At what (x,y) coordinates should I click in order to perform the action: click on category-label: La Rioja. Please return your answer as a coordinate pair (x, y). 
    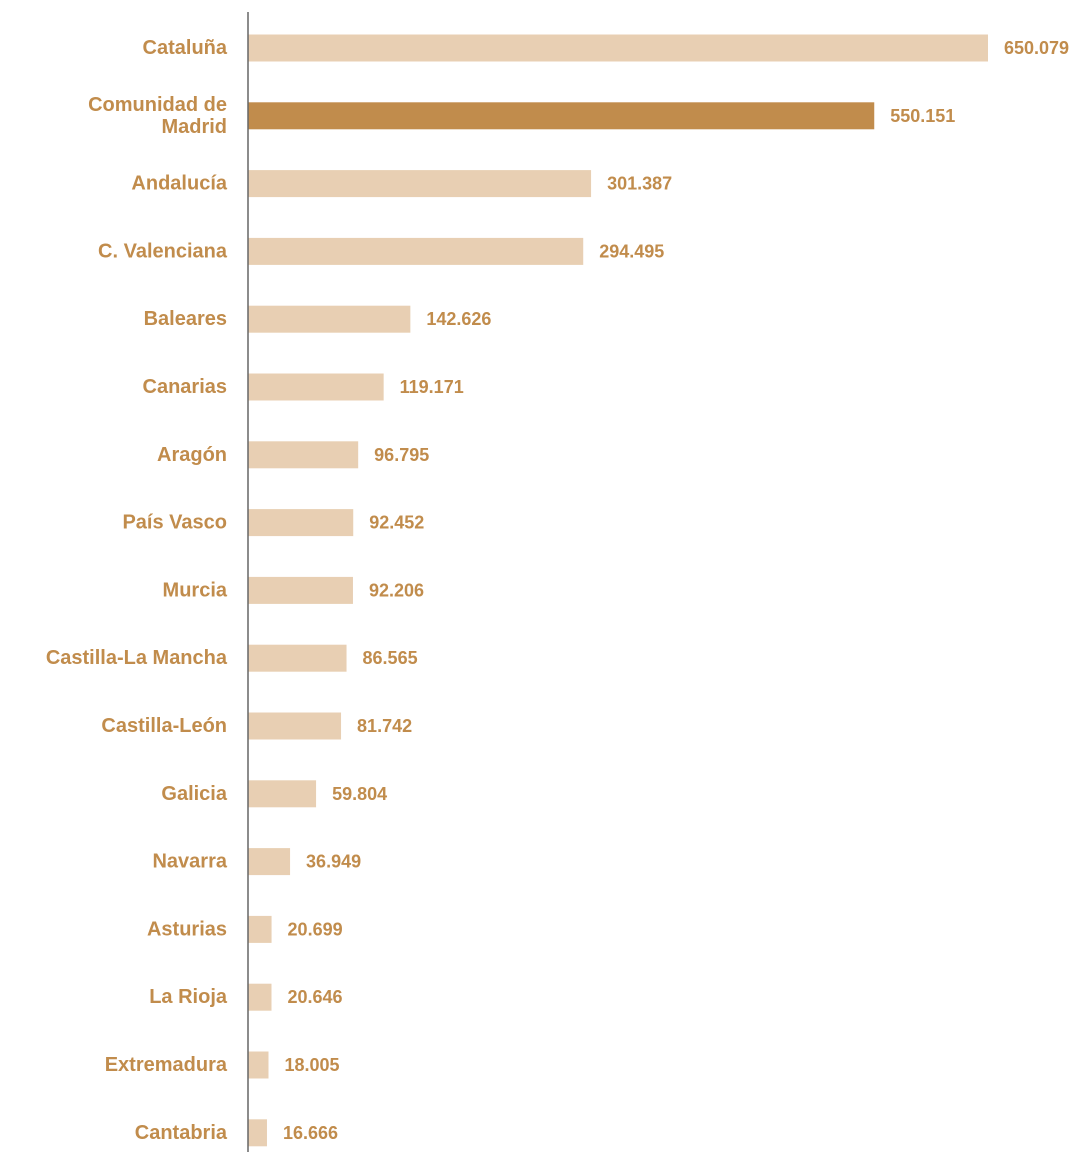
    Looking at the image, I should click on (188, 997).